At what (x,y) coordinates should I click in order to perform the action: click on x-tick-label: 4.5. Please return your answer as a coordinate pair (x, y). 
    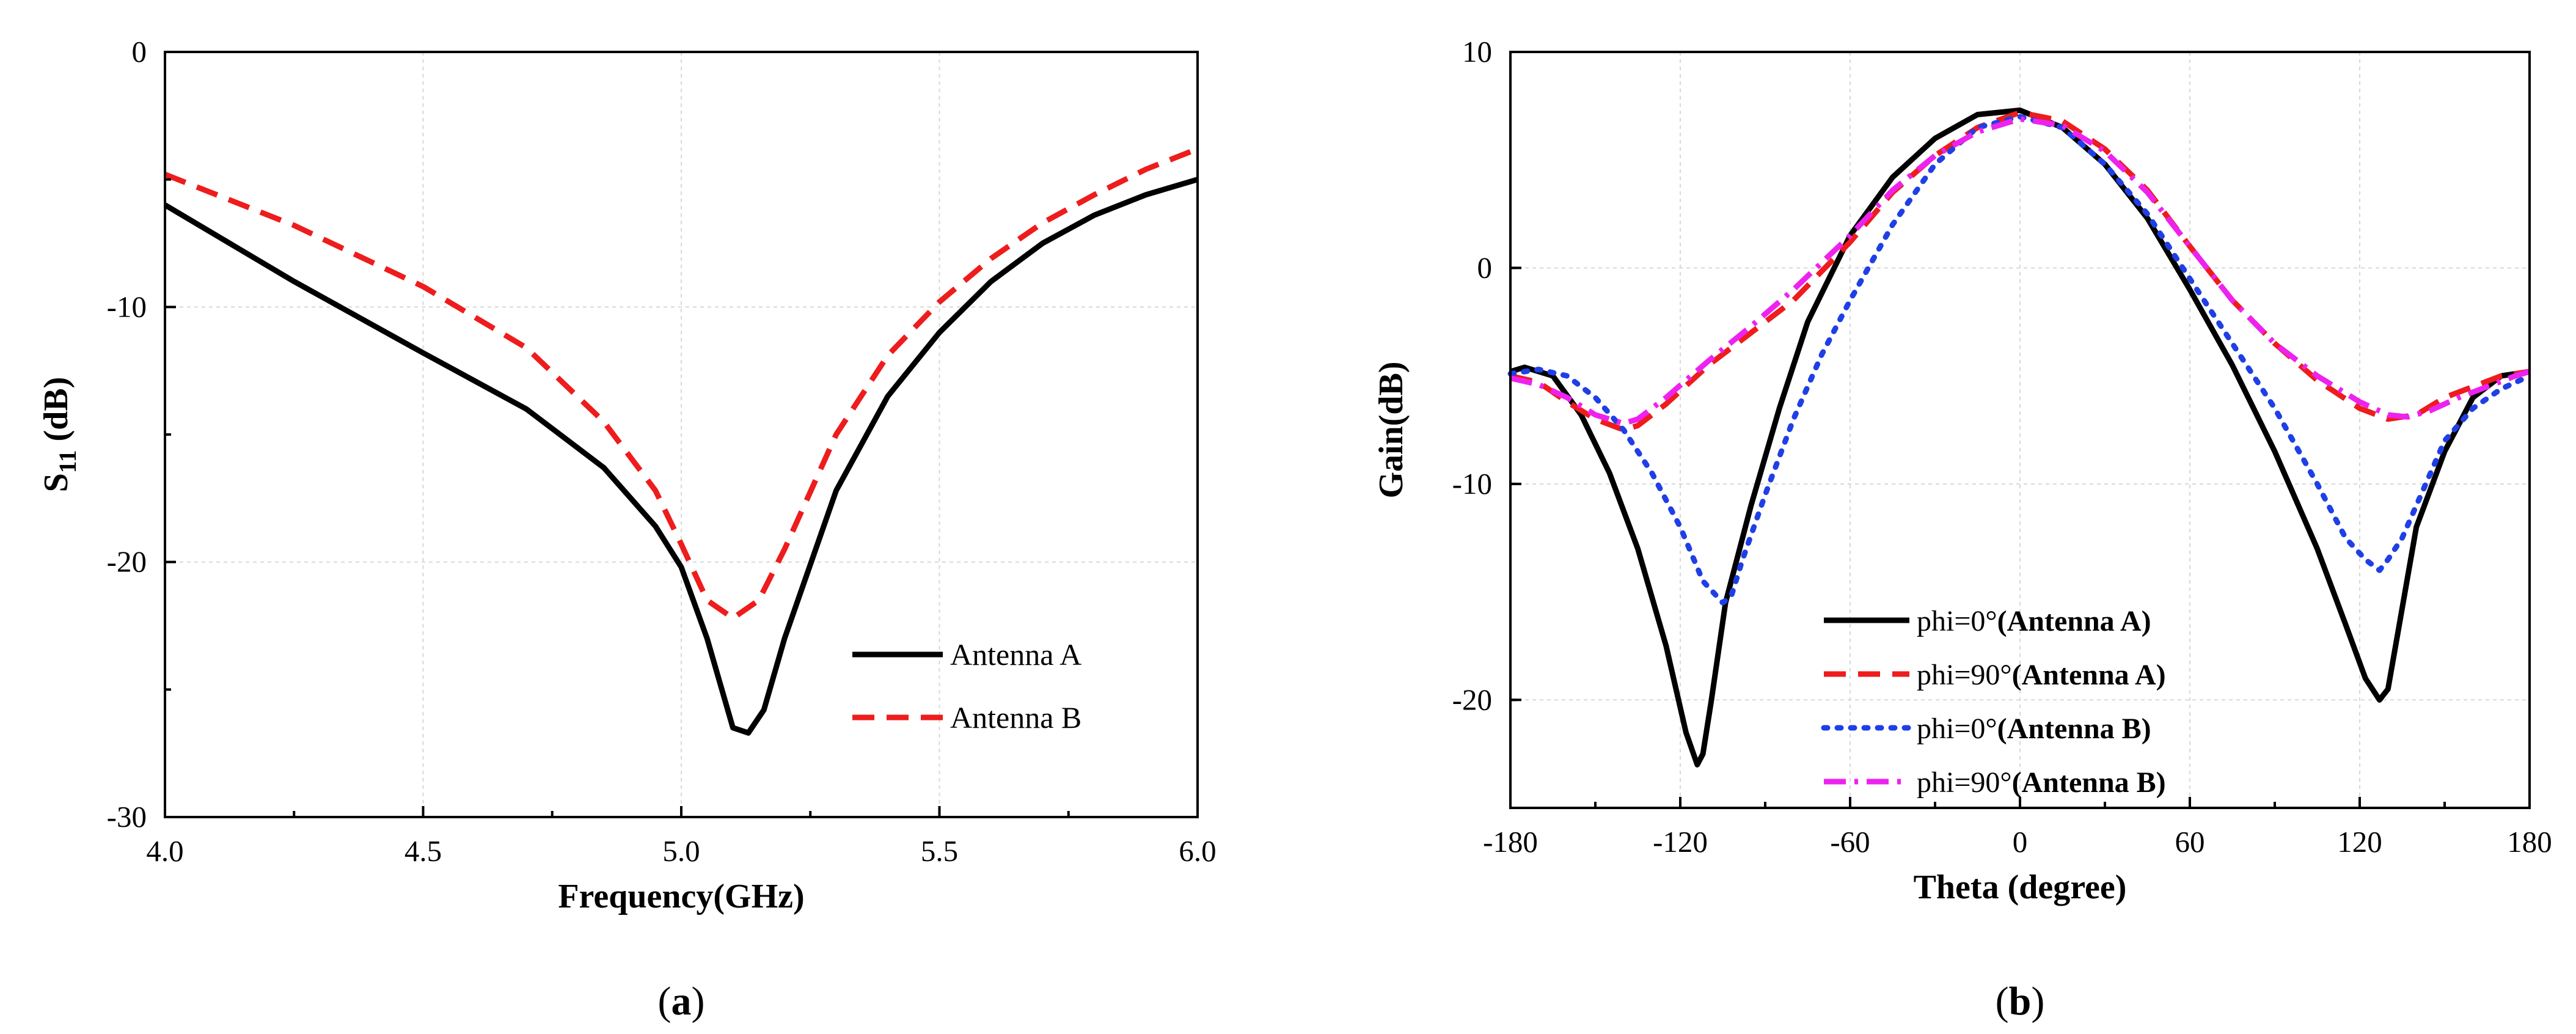
    Looking at the image, I should click on (423, 851).